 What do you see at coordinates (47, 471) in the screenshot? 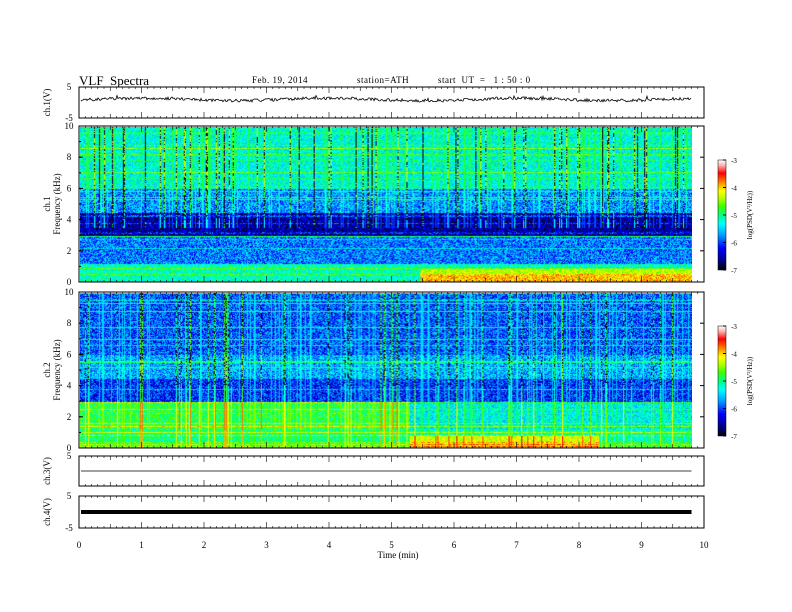
I see `ch3-panel-ylabel: ch.3(V)` at bounding box center [47, 471].